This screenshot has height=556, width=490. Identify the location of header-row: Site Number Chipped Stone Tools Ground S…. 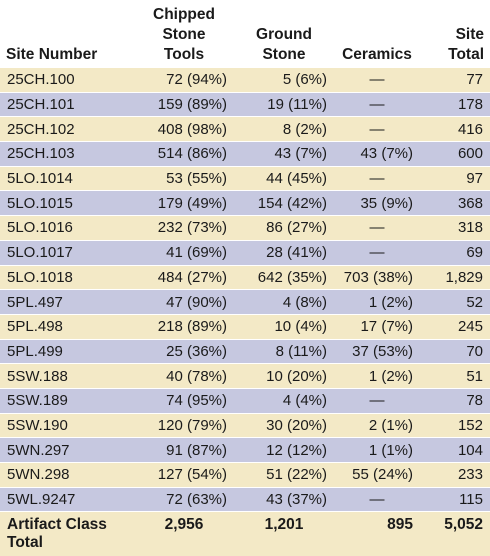
(245, 34).